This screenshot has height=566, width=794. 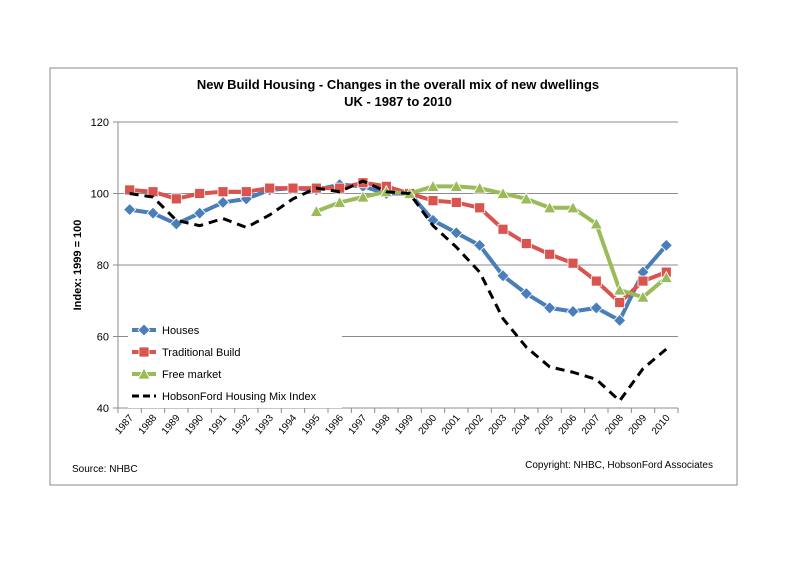 What do you see at coordinates (103, 338) in the screenshot?
I see `y-tick-label: 60` at bounding box center [103, 338].